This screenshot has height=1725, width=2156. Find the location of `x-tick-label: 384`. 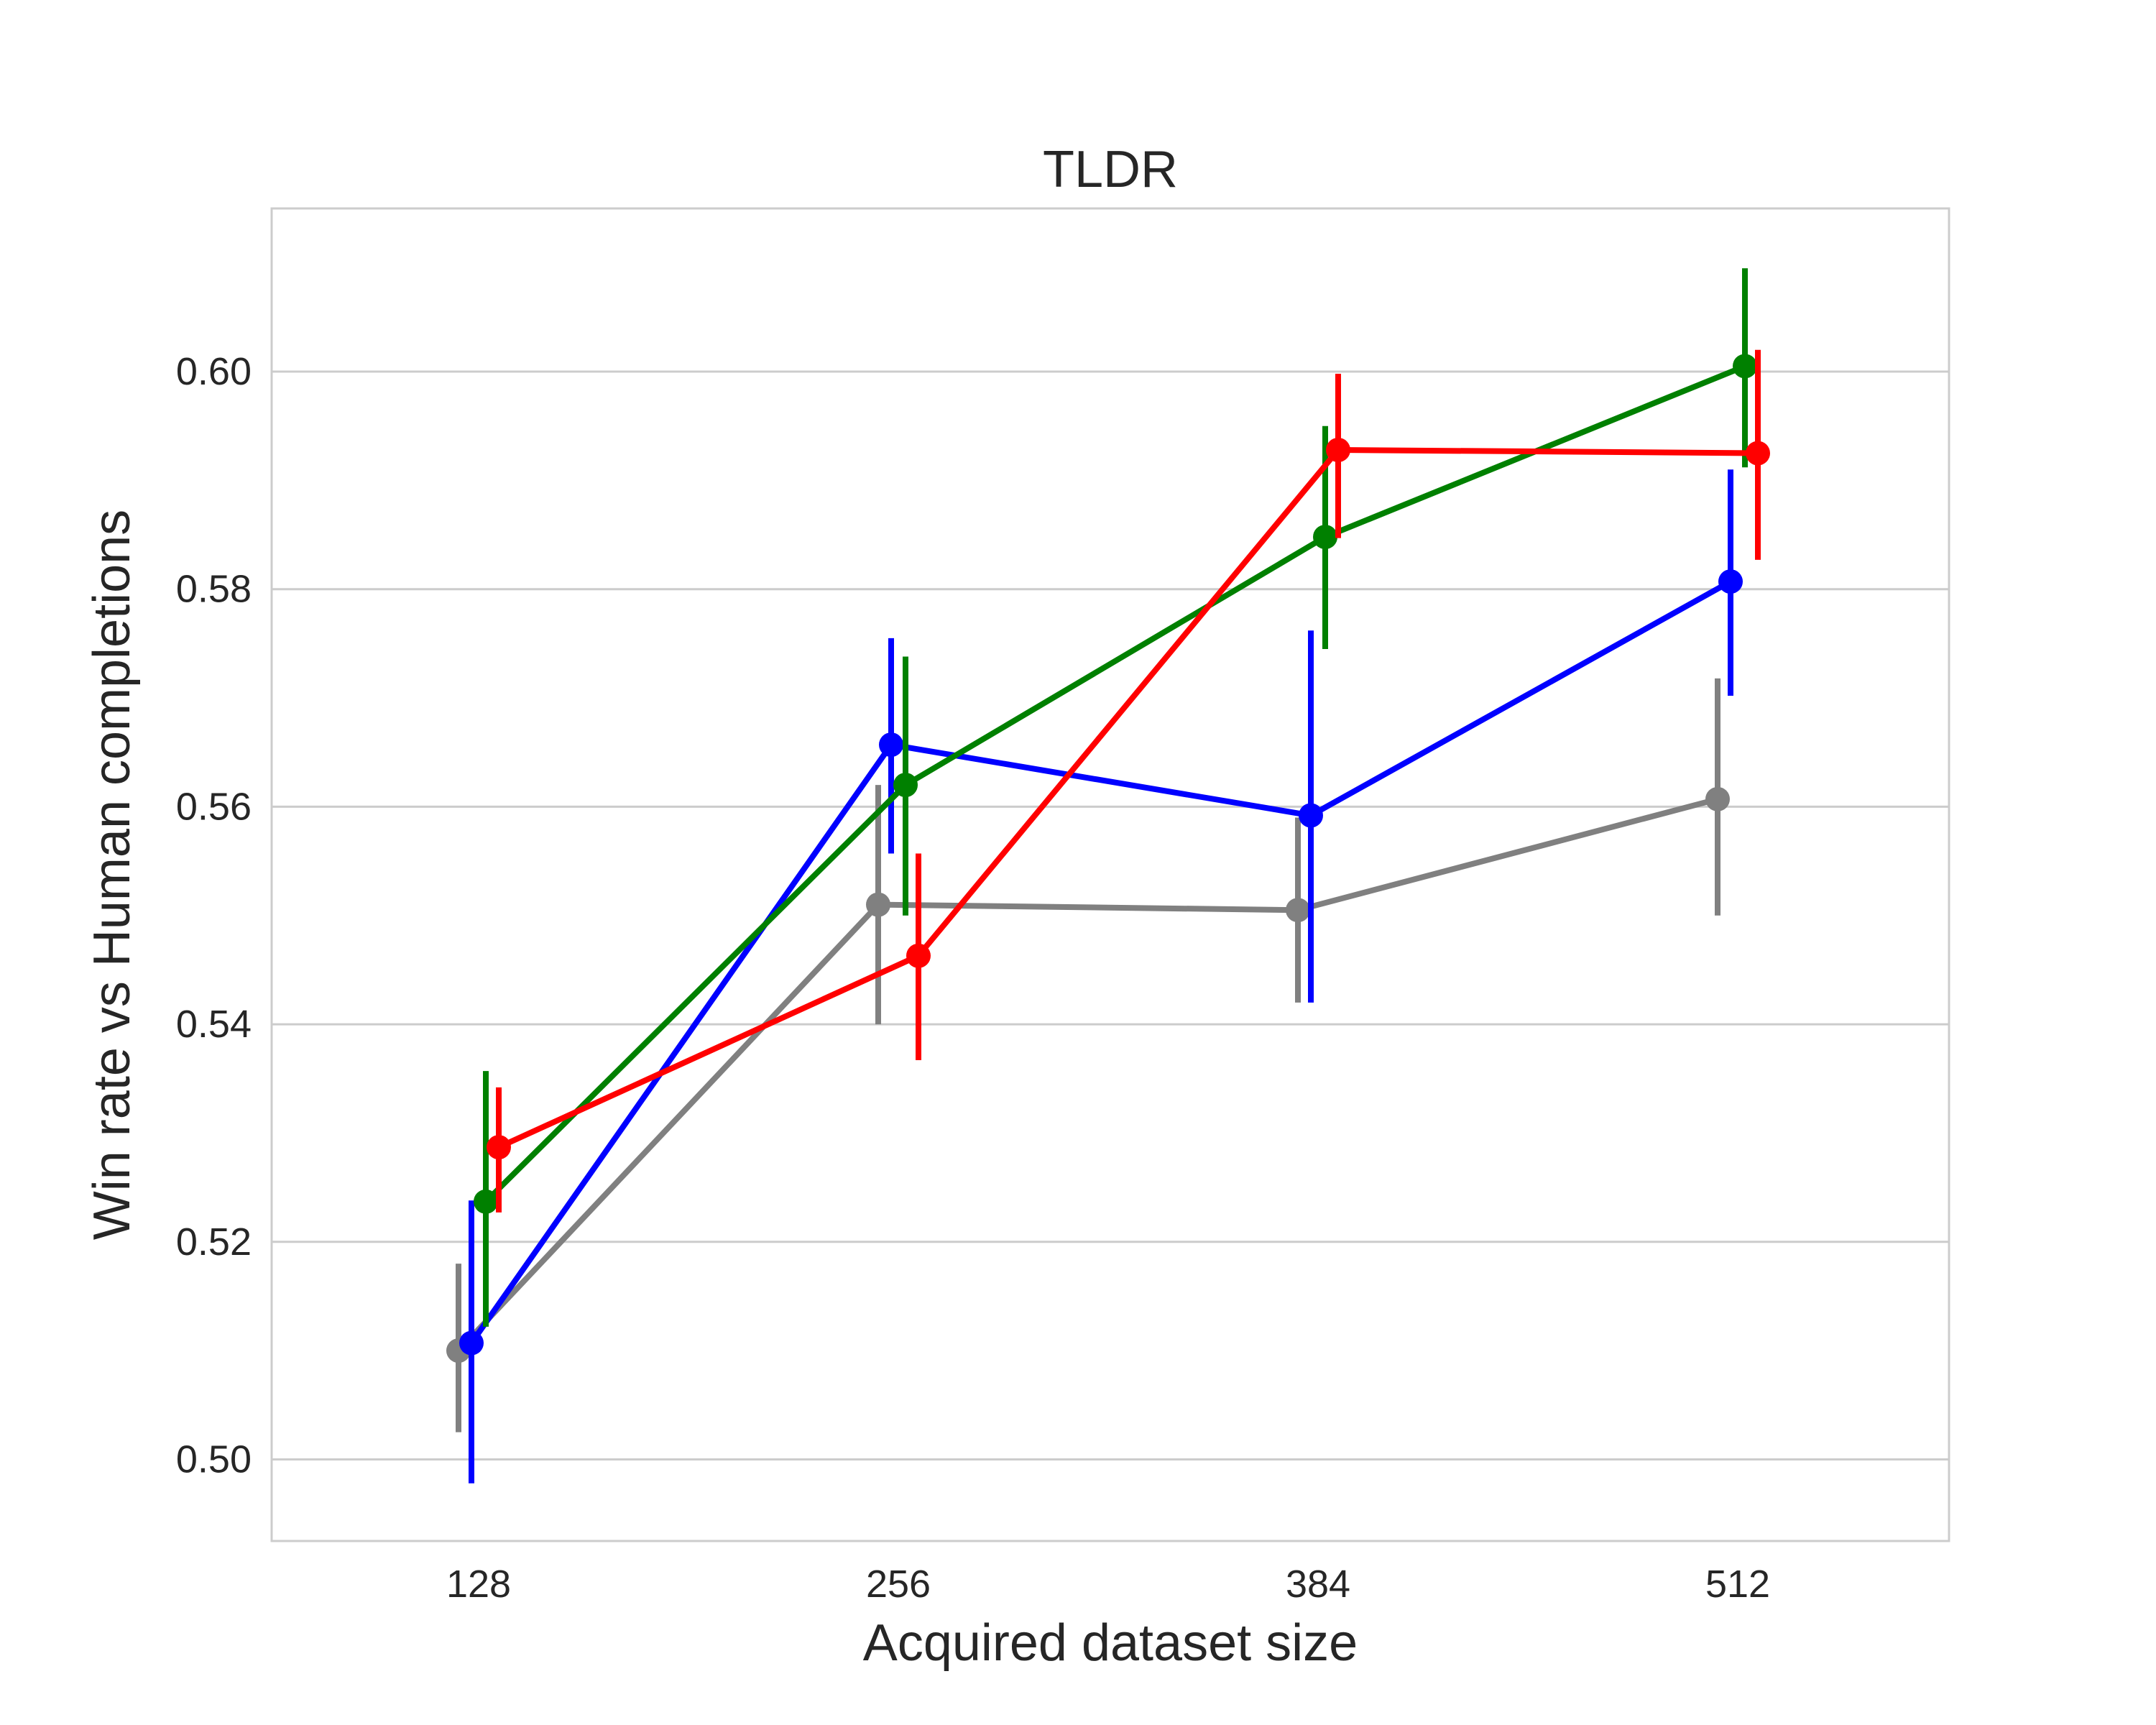

x-tick-label: 384 is located at coordinates (1318, 1584).